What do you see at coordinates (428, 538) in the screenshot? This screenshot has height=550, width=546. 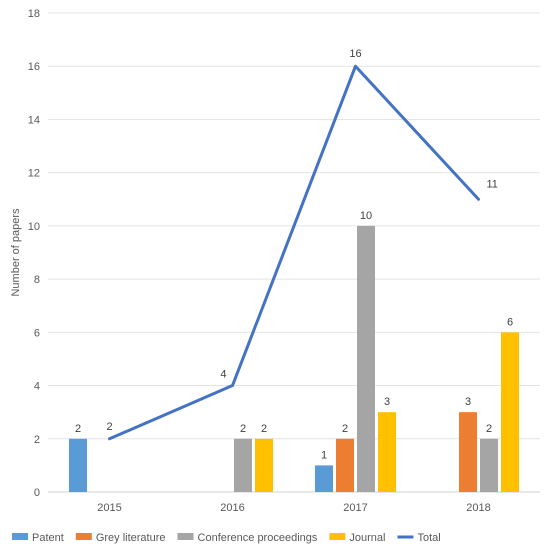 I see `legend-label: Total` at bounding box center [428, 538].